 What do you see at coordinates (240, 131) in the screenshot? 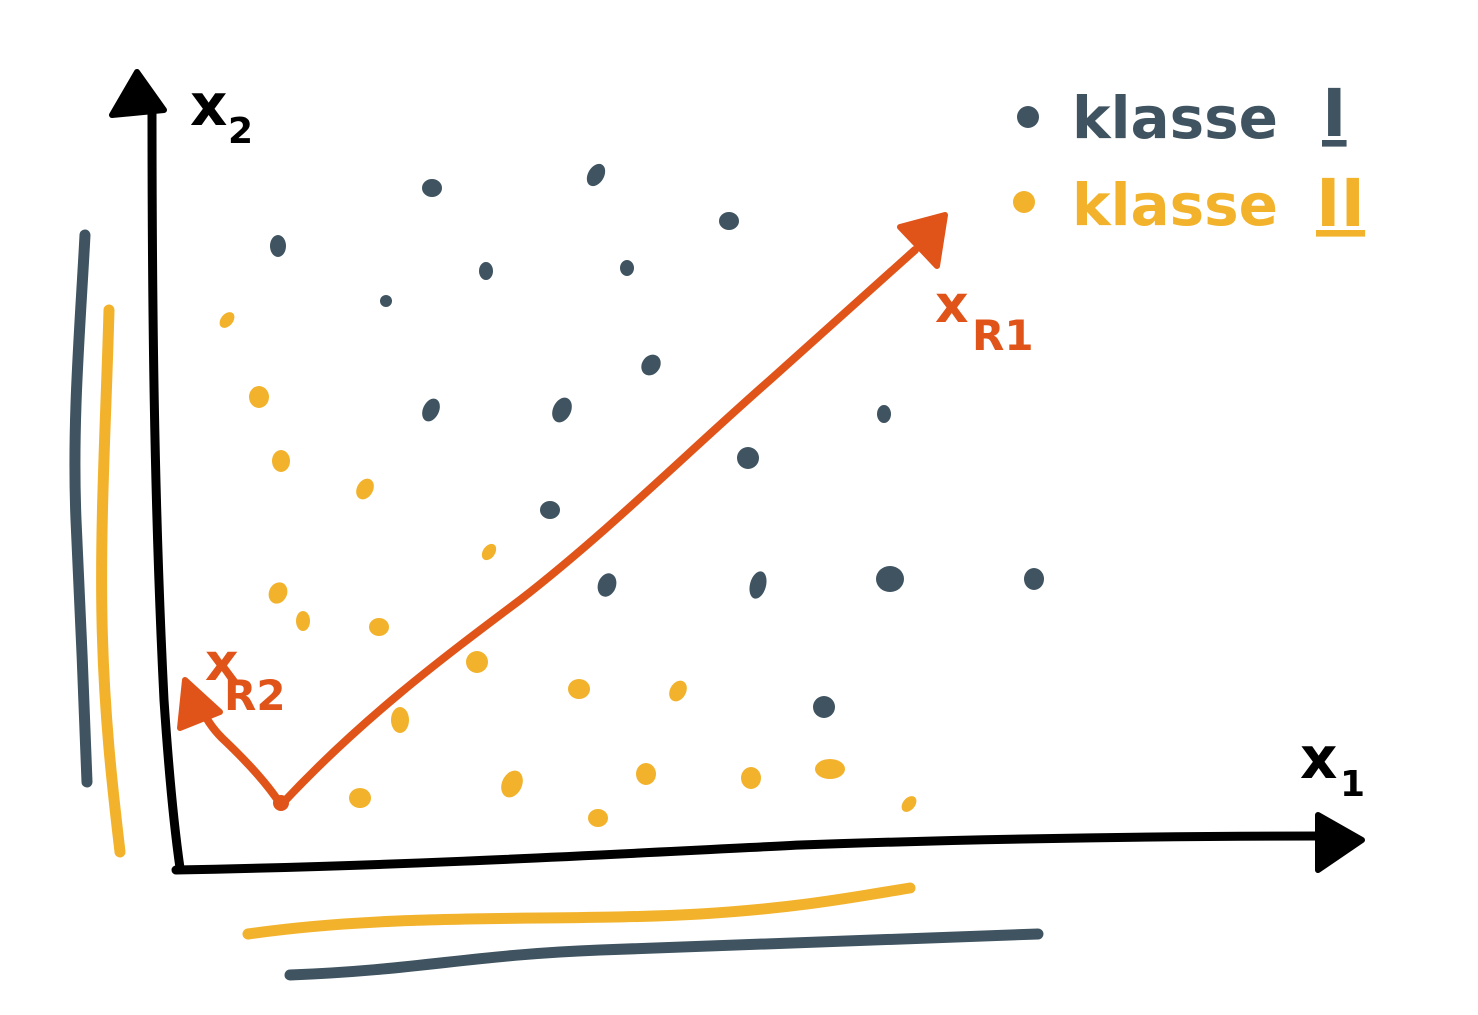
I see `y-axis-label-subscript: 2` at bounding box center [240, 131].